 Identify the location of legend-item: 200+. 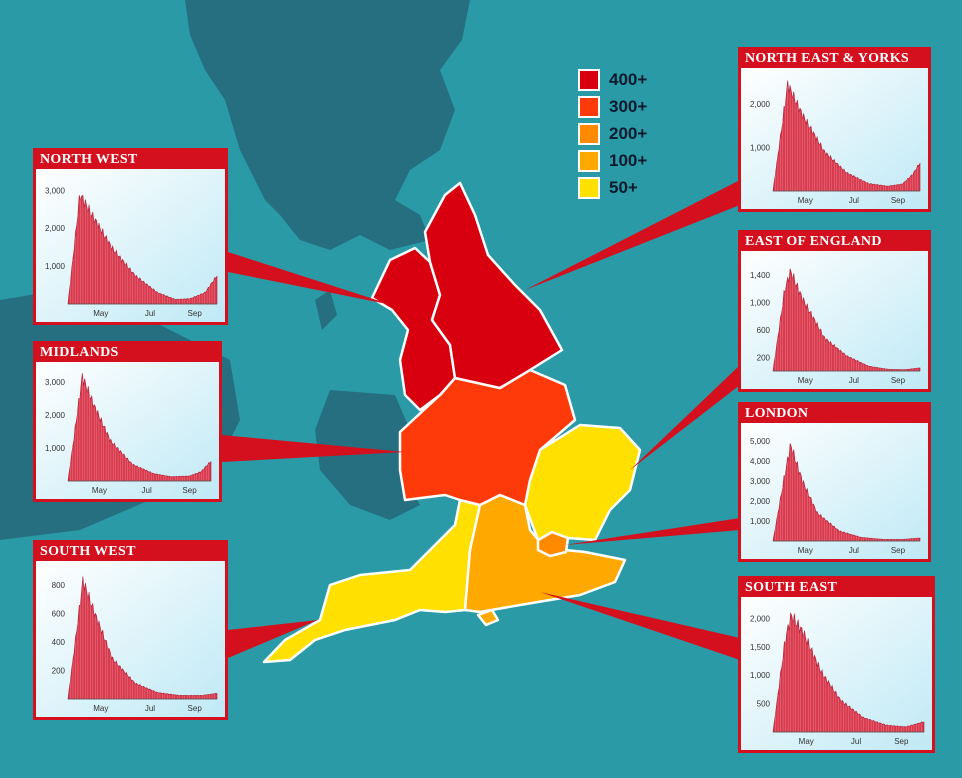
(612, 133).